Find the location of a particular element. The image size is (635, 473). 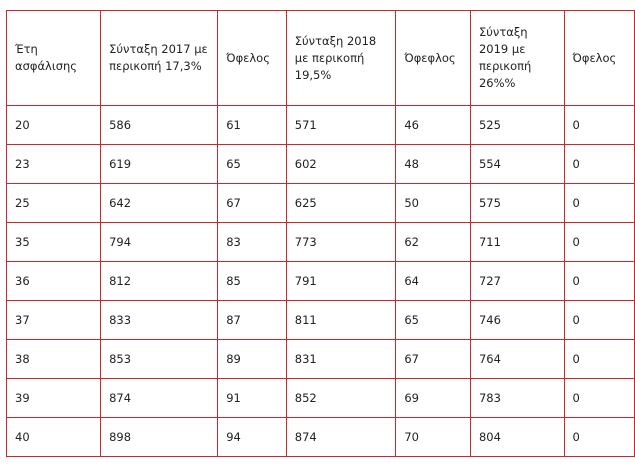

benefit-2017-cell: 91 is located at coordinates (252, 398).